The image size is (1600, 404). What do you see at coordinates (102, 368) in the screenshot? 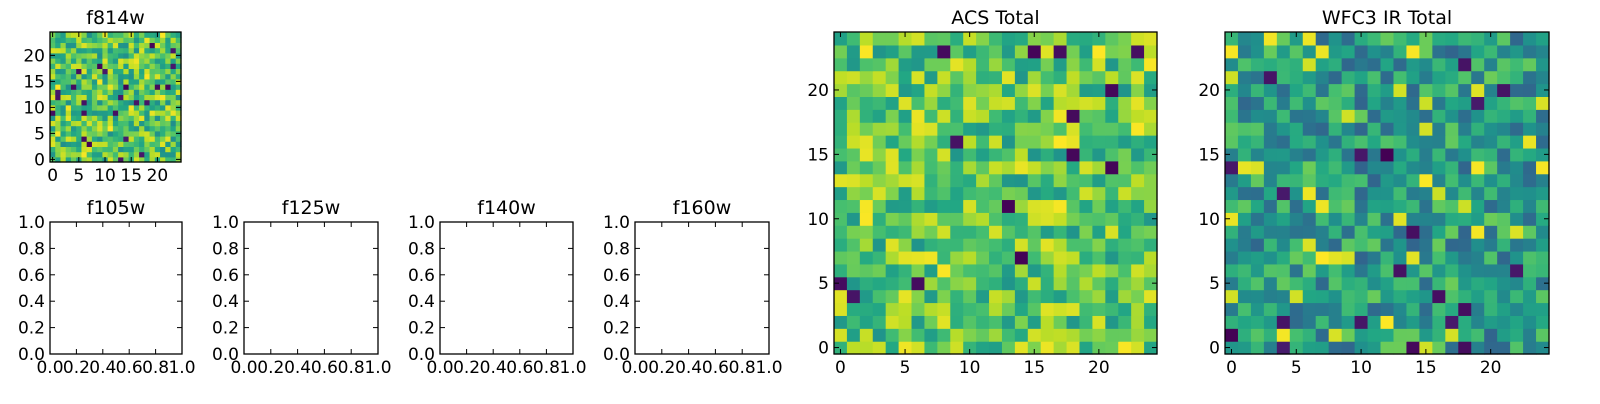
I see `x-tick-label: 0.4` at bounding box center [102, 368].